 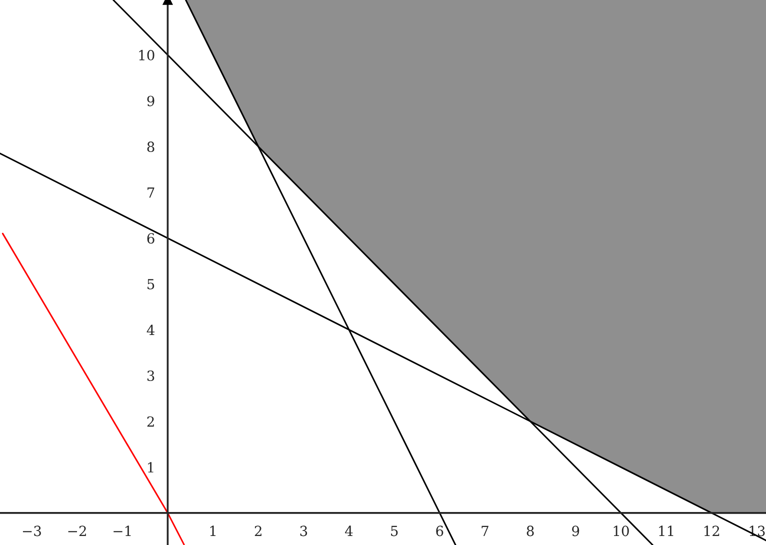 I want to click on x-tick-label: 2, so click(x=258, y=531).